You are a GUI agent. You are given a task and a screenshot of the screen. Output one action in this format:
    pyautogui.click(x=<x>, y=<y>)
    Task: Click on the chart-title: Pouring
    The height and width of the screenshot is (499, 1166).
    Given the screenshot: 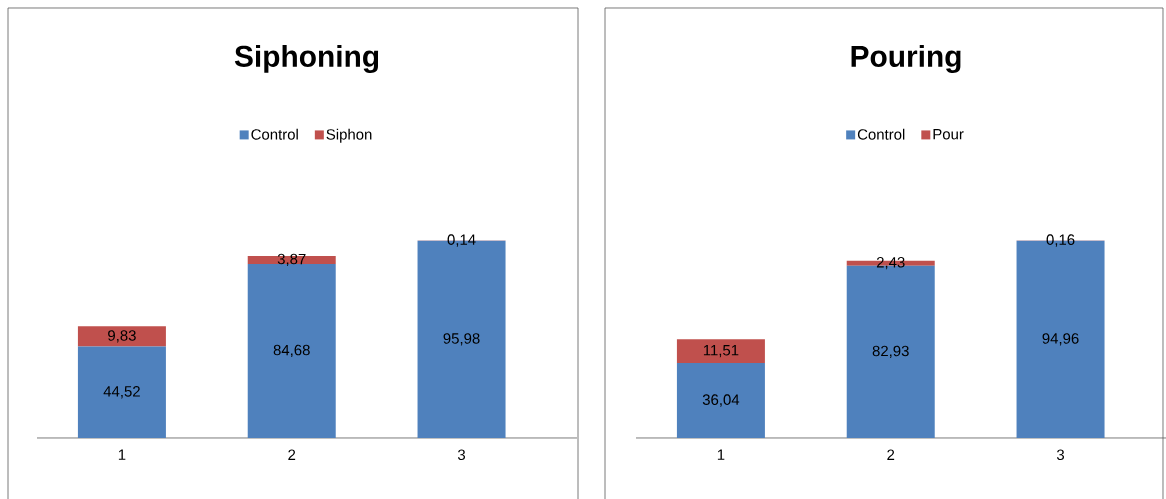 What is the action you would take?
    pyautogui.click(x=906, y=59)
    